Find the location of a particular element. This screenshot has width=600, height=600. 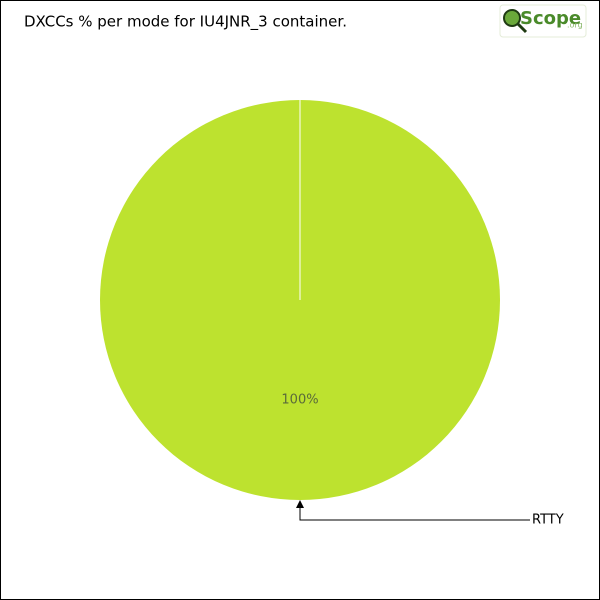

chart-title: DXCCs % per mode for IU4JNR_3 container. is located at coordinates (185, 22).